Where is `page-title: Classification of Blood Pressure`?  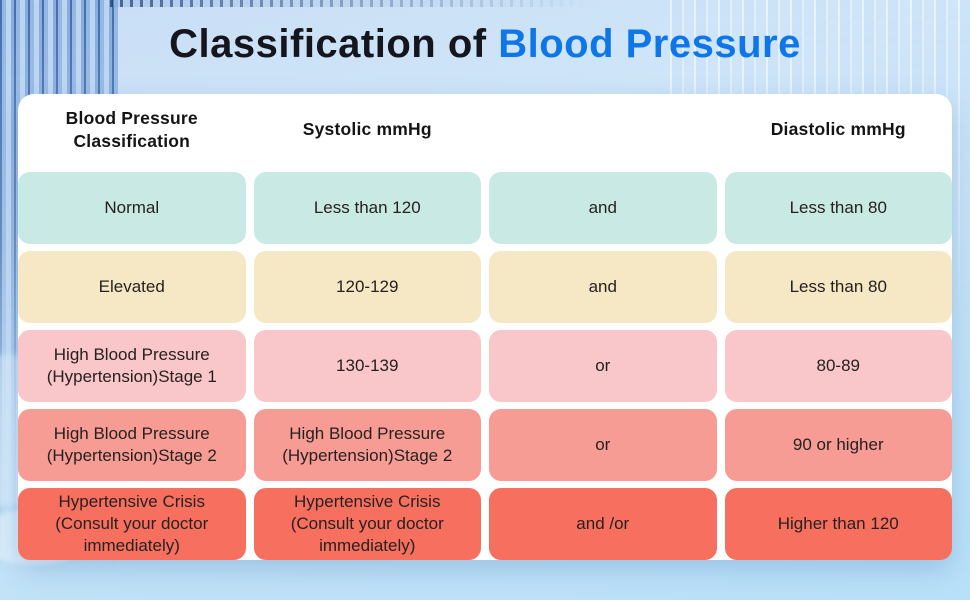 page-title: Classification of Blood Pressure is located at coordinates (485, 44).